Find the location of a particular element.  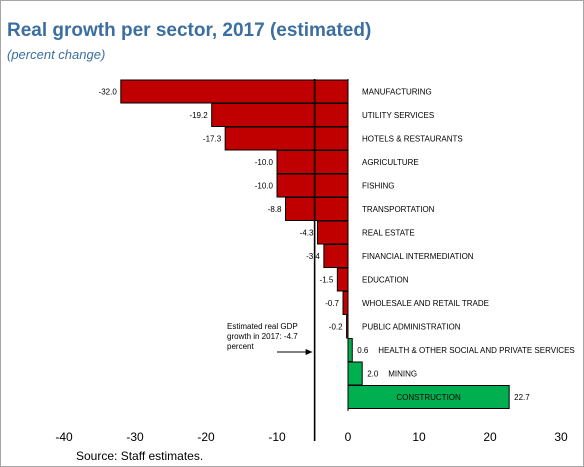

x-tick-label-4: -10 is located at coordinates (277, 437).